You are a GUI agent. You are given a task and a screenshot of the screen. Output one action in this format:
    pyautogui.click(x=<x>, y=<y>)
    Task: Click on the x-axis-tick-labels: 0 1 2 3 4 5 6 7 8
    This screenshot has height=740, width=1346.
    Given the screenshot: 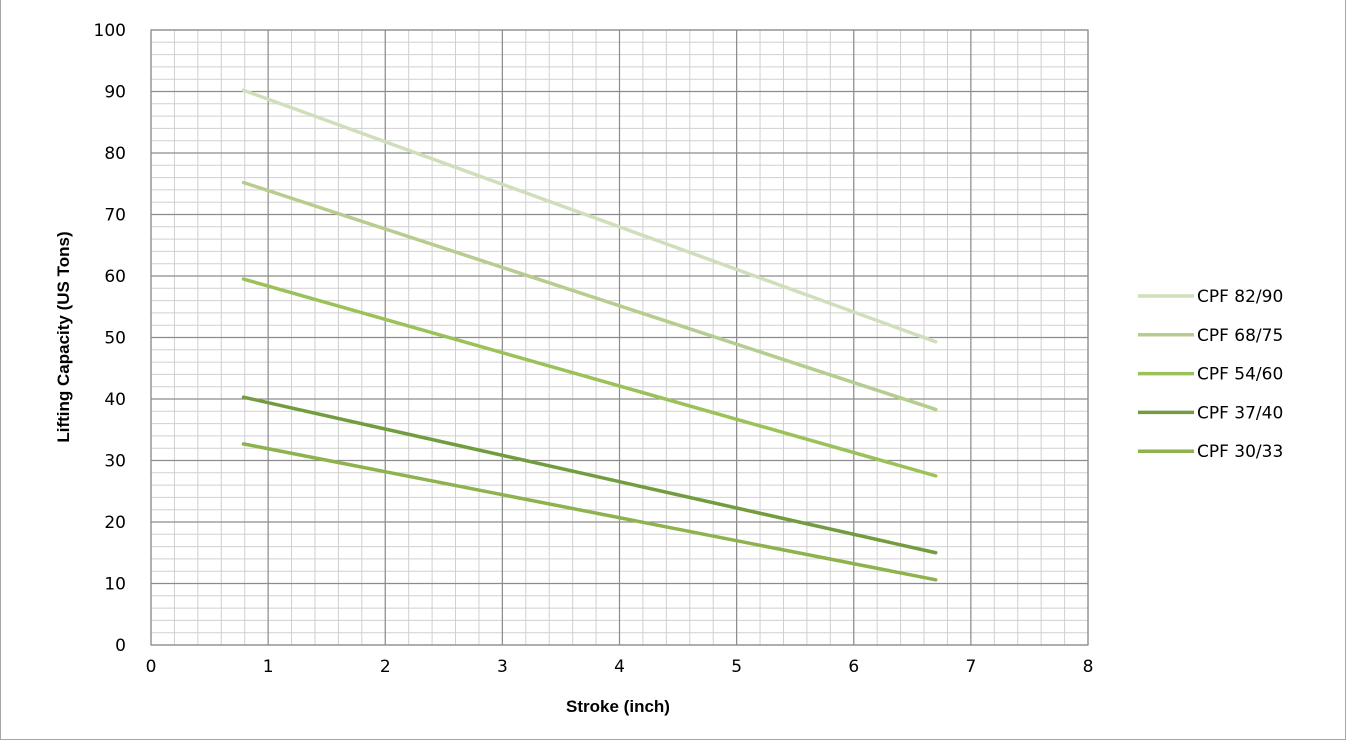 What is the action you would take?
    pyautogui.click(x=620, y=667)
    